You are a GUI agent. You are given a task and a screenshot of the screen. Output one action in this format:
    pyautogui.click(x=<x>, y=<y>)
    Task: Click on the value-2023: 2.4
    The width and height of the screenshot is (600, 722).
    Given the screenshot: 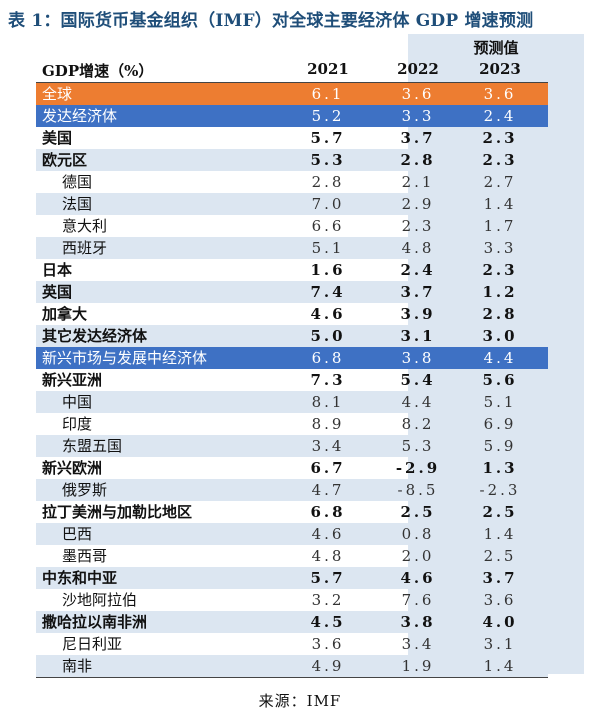 What is the action you would take?
    pyautogui.click(x=500, y=116)
    